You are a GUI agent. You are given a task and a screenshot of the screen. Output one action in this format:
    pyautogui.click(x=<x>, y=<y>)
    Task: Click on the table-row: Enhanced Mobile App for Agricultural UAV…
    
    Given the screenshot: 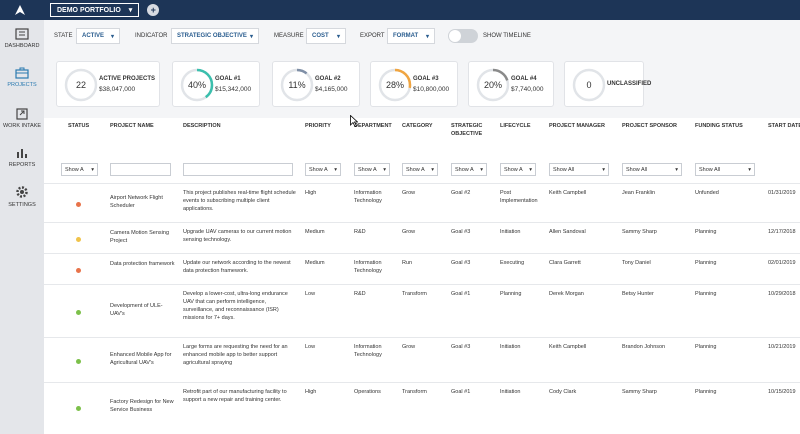 What is the action you would take?
    pyautogui.click(x=422, y=359)
    